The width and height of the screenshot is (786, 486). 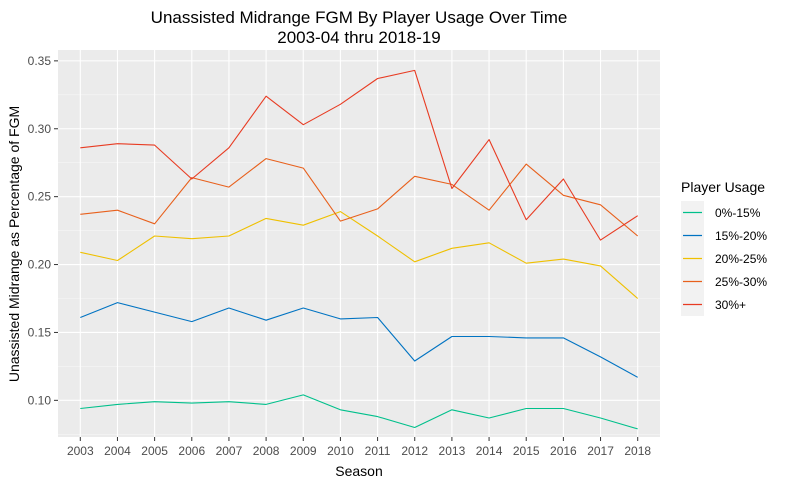 What do you see at coordinates (414, 451) in the screenshot?
I see `x-tick-label: 2012` at bounding box center [414, 451].